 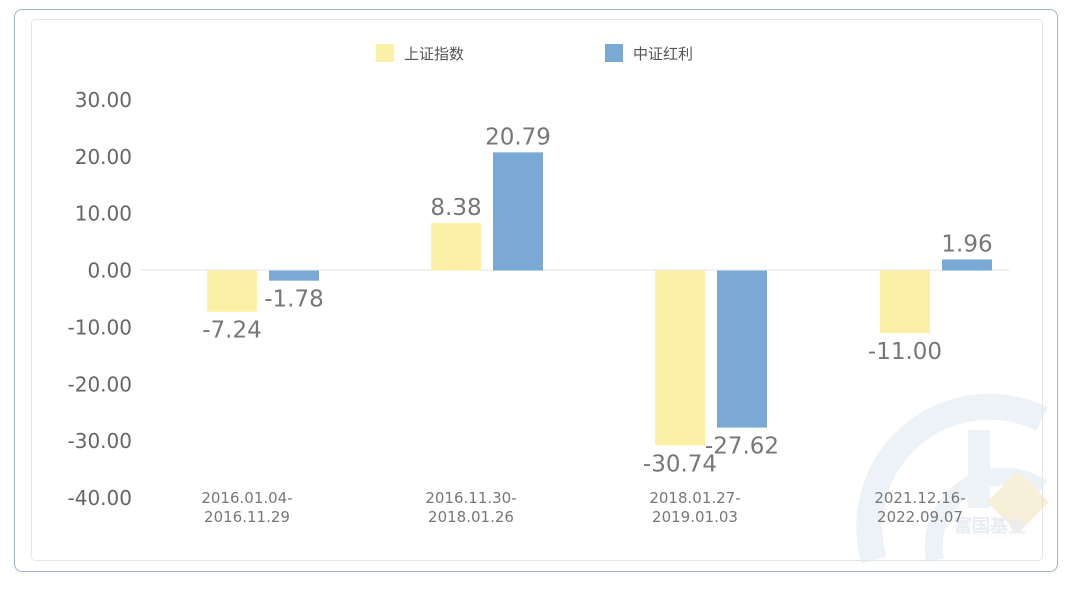 I want to click on legend-label-shanghai: 上证指数, so click(x=434, y=54).